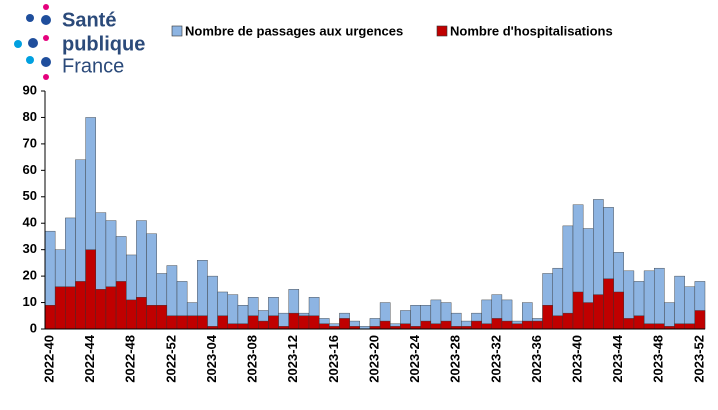 This screenshot has width=718, height=410. Describe the element at coordinates (292, 359) in the screenshot. I see `x-tick-label: 2023-12` at that location.